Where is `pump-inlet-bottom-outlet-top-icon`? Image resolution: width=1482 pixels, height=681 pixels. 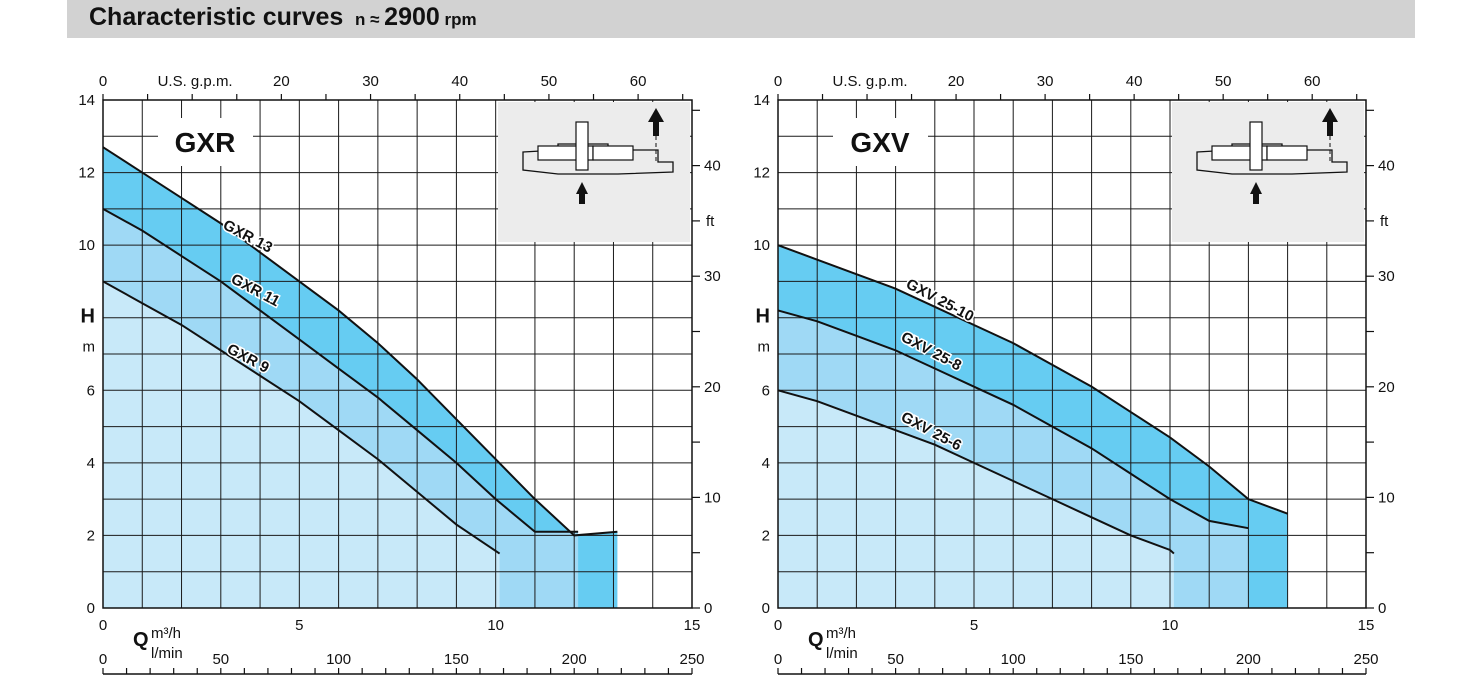
pump-inlet-bottom-outlet-top-icon is located at coordinates (598, 156).